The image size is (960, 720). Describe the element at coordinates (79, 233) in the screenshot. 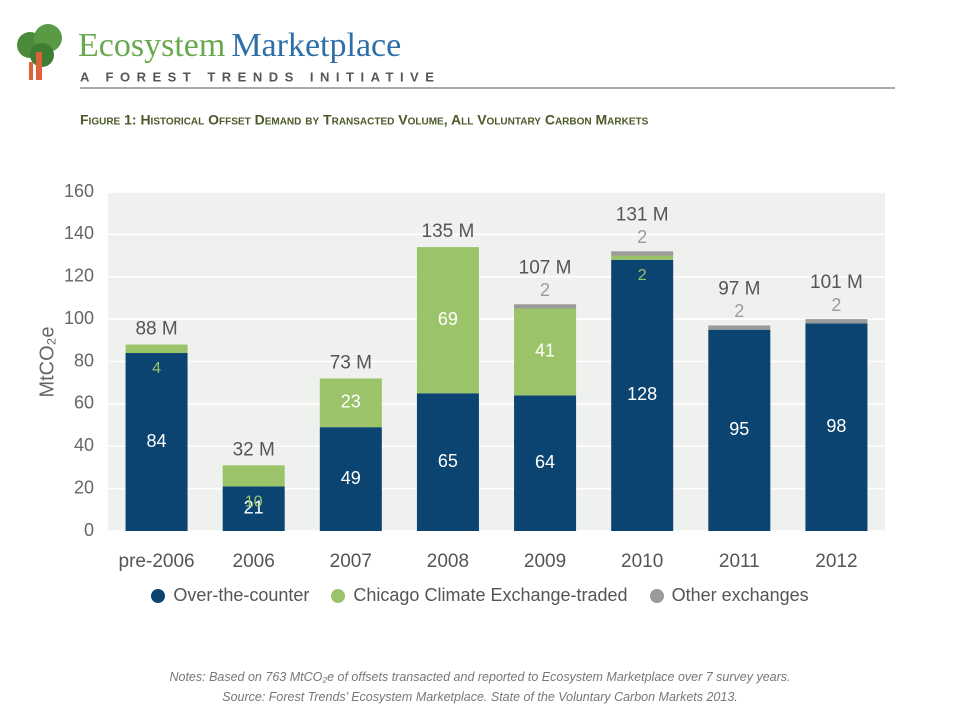

I see `y-tick-label: 140` at that location.